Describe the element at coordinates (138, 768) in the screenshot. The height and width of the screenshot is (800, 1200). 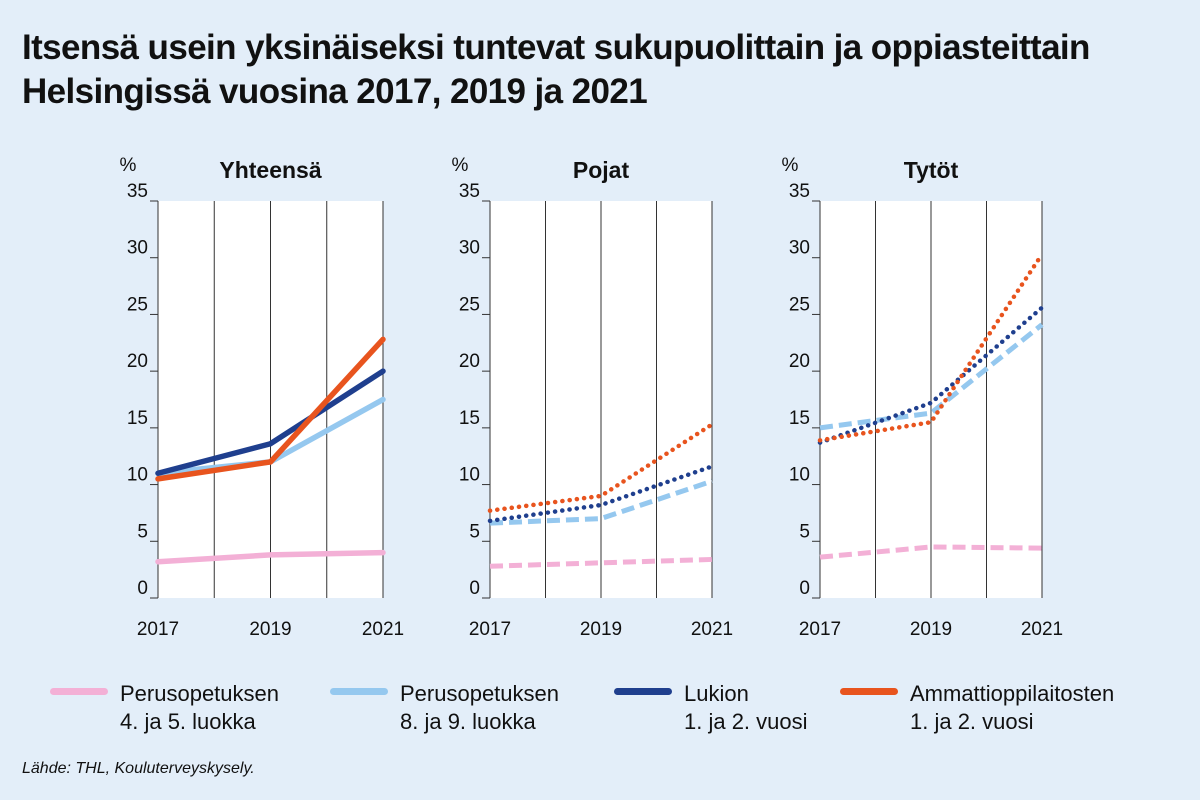
I see `source-note: Lähde: THL, Kouluterveyskysely.` at that location.